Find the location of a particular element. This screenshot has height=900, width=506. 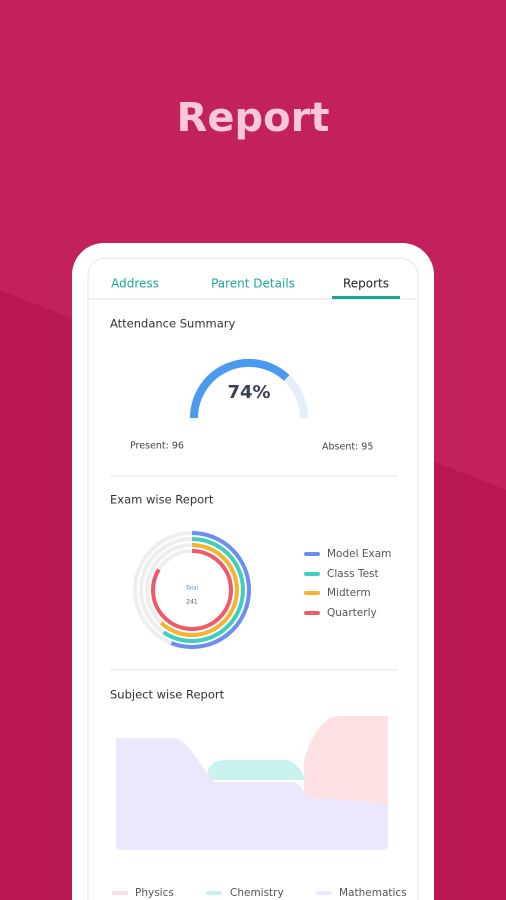

gauge-percent: 74% is located at coordinates (248, 392).